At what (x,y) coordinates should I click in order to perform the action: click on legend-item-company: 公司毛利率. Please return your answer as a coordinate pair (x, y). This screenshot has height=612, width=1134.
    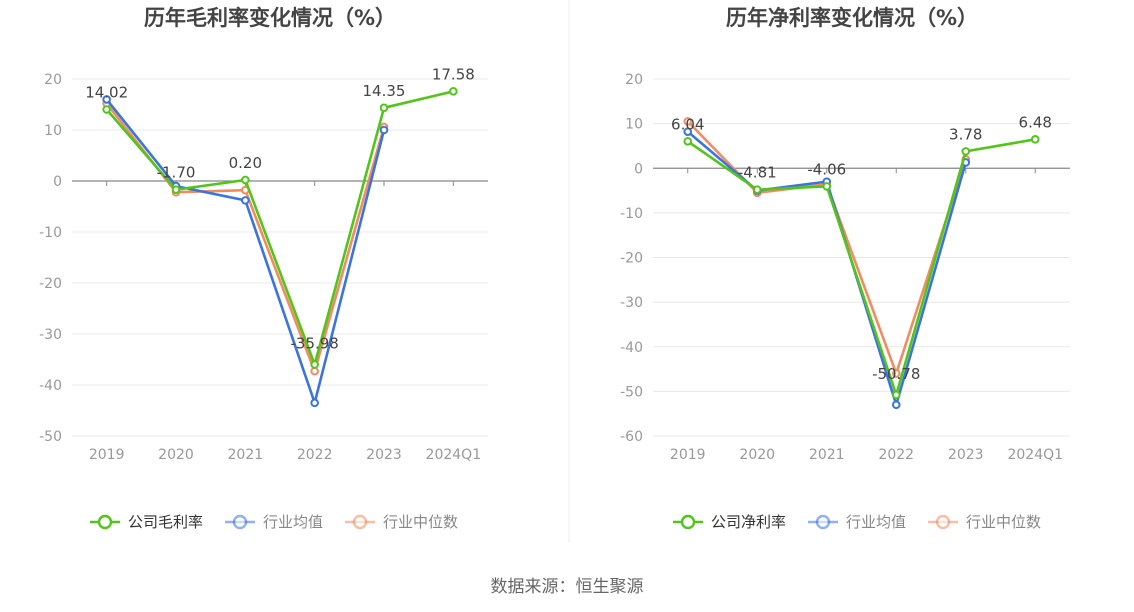
    Looking at the image, I should click on (146, 522).